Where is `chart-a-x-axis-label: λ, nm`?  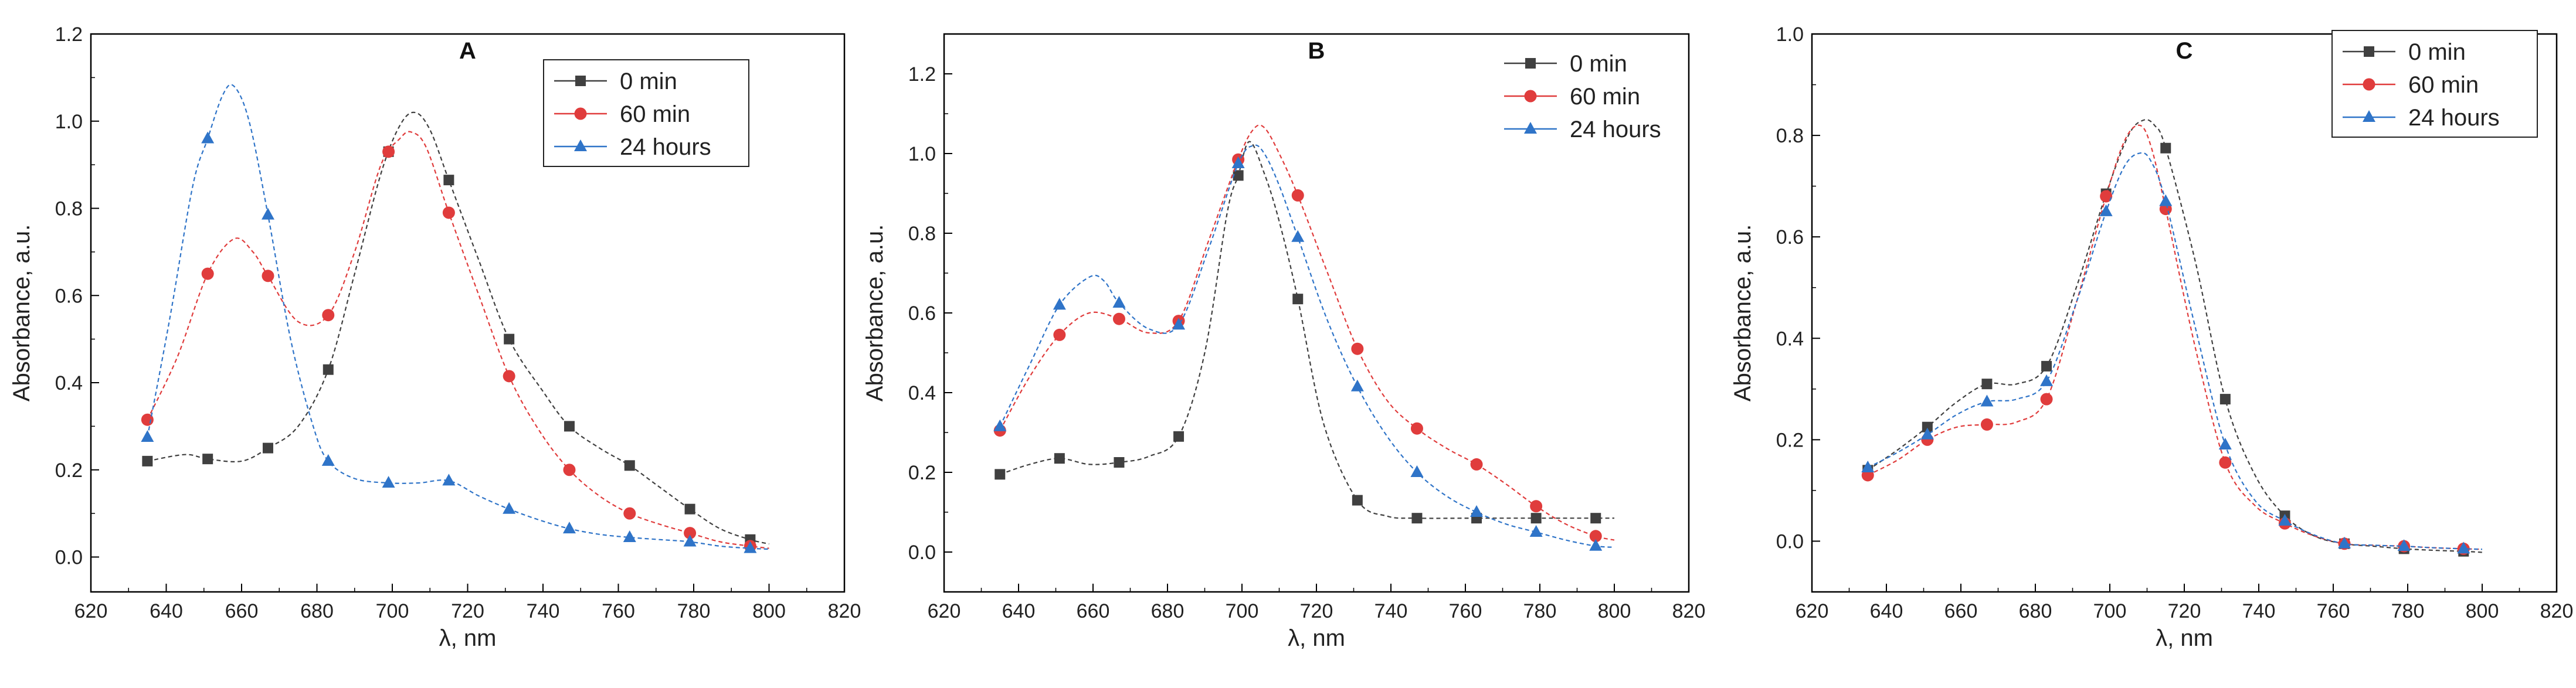 chart-a-x-axis-label: λ, nm is located at coordinates (468, 638).